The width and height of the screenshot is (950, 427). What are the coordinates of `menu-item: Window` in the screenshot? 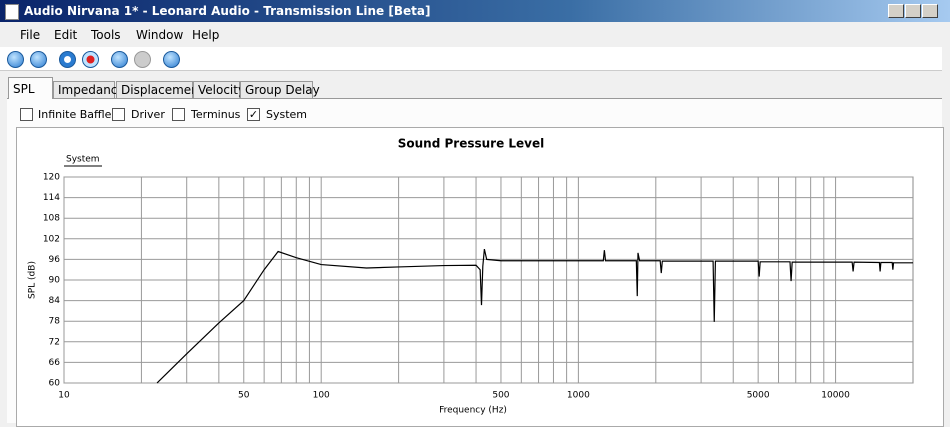 It's located at (160, 35).